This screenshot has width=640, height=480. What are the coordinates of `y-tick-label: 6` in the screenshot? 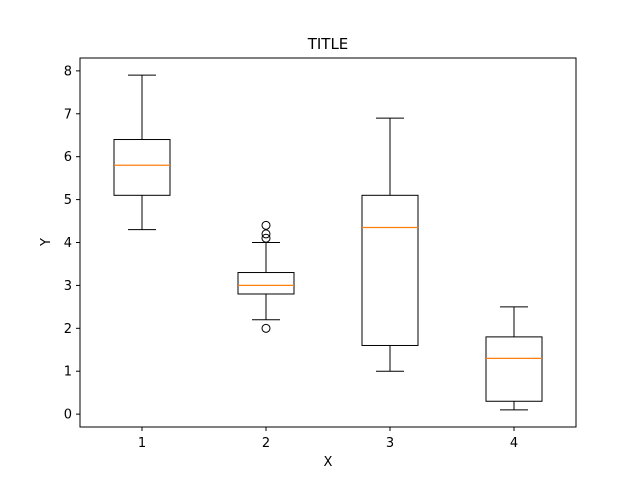 It's located at (68, 157).